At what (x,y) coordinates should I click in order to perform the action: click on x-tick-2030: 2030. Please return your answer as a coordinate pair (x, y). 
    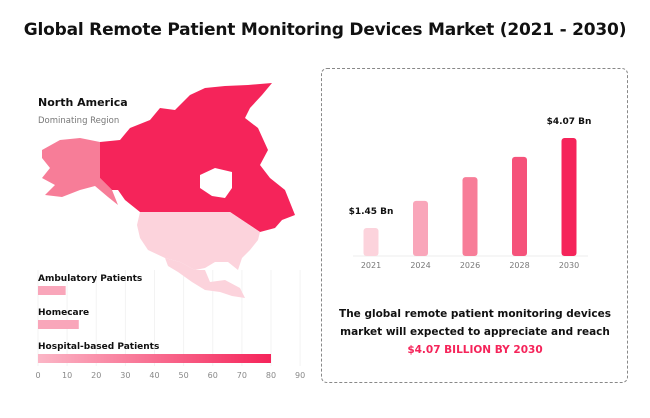
    Looking at the image, I should click on (569, 265).